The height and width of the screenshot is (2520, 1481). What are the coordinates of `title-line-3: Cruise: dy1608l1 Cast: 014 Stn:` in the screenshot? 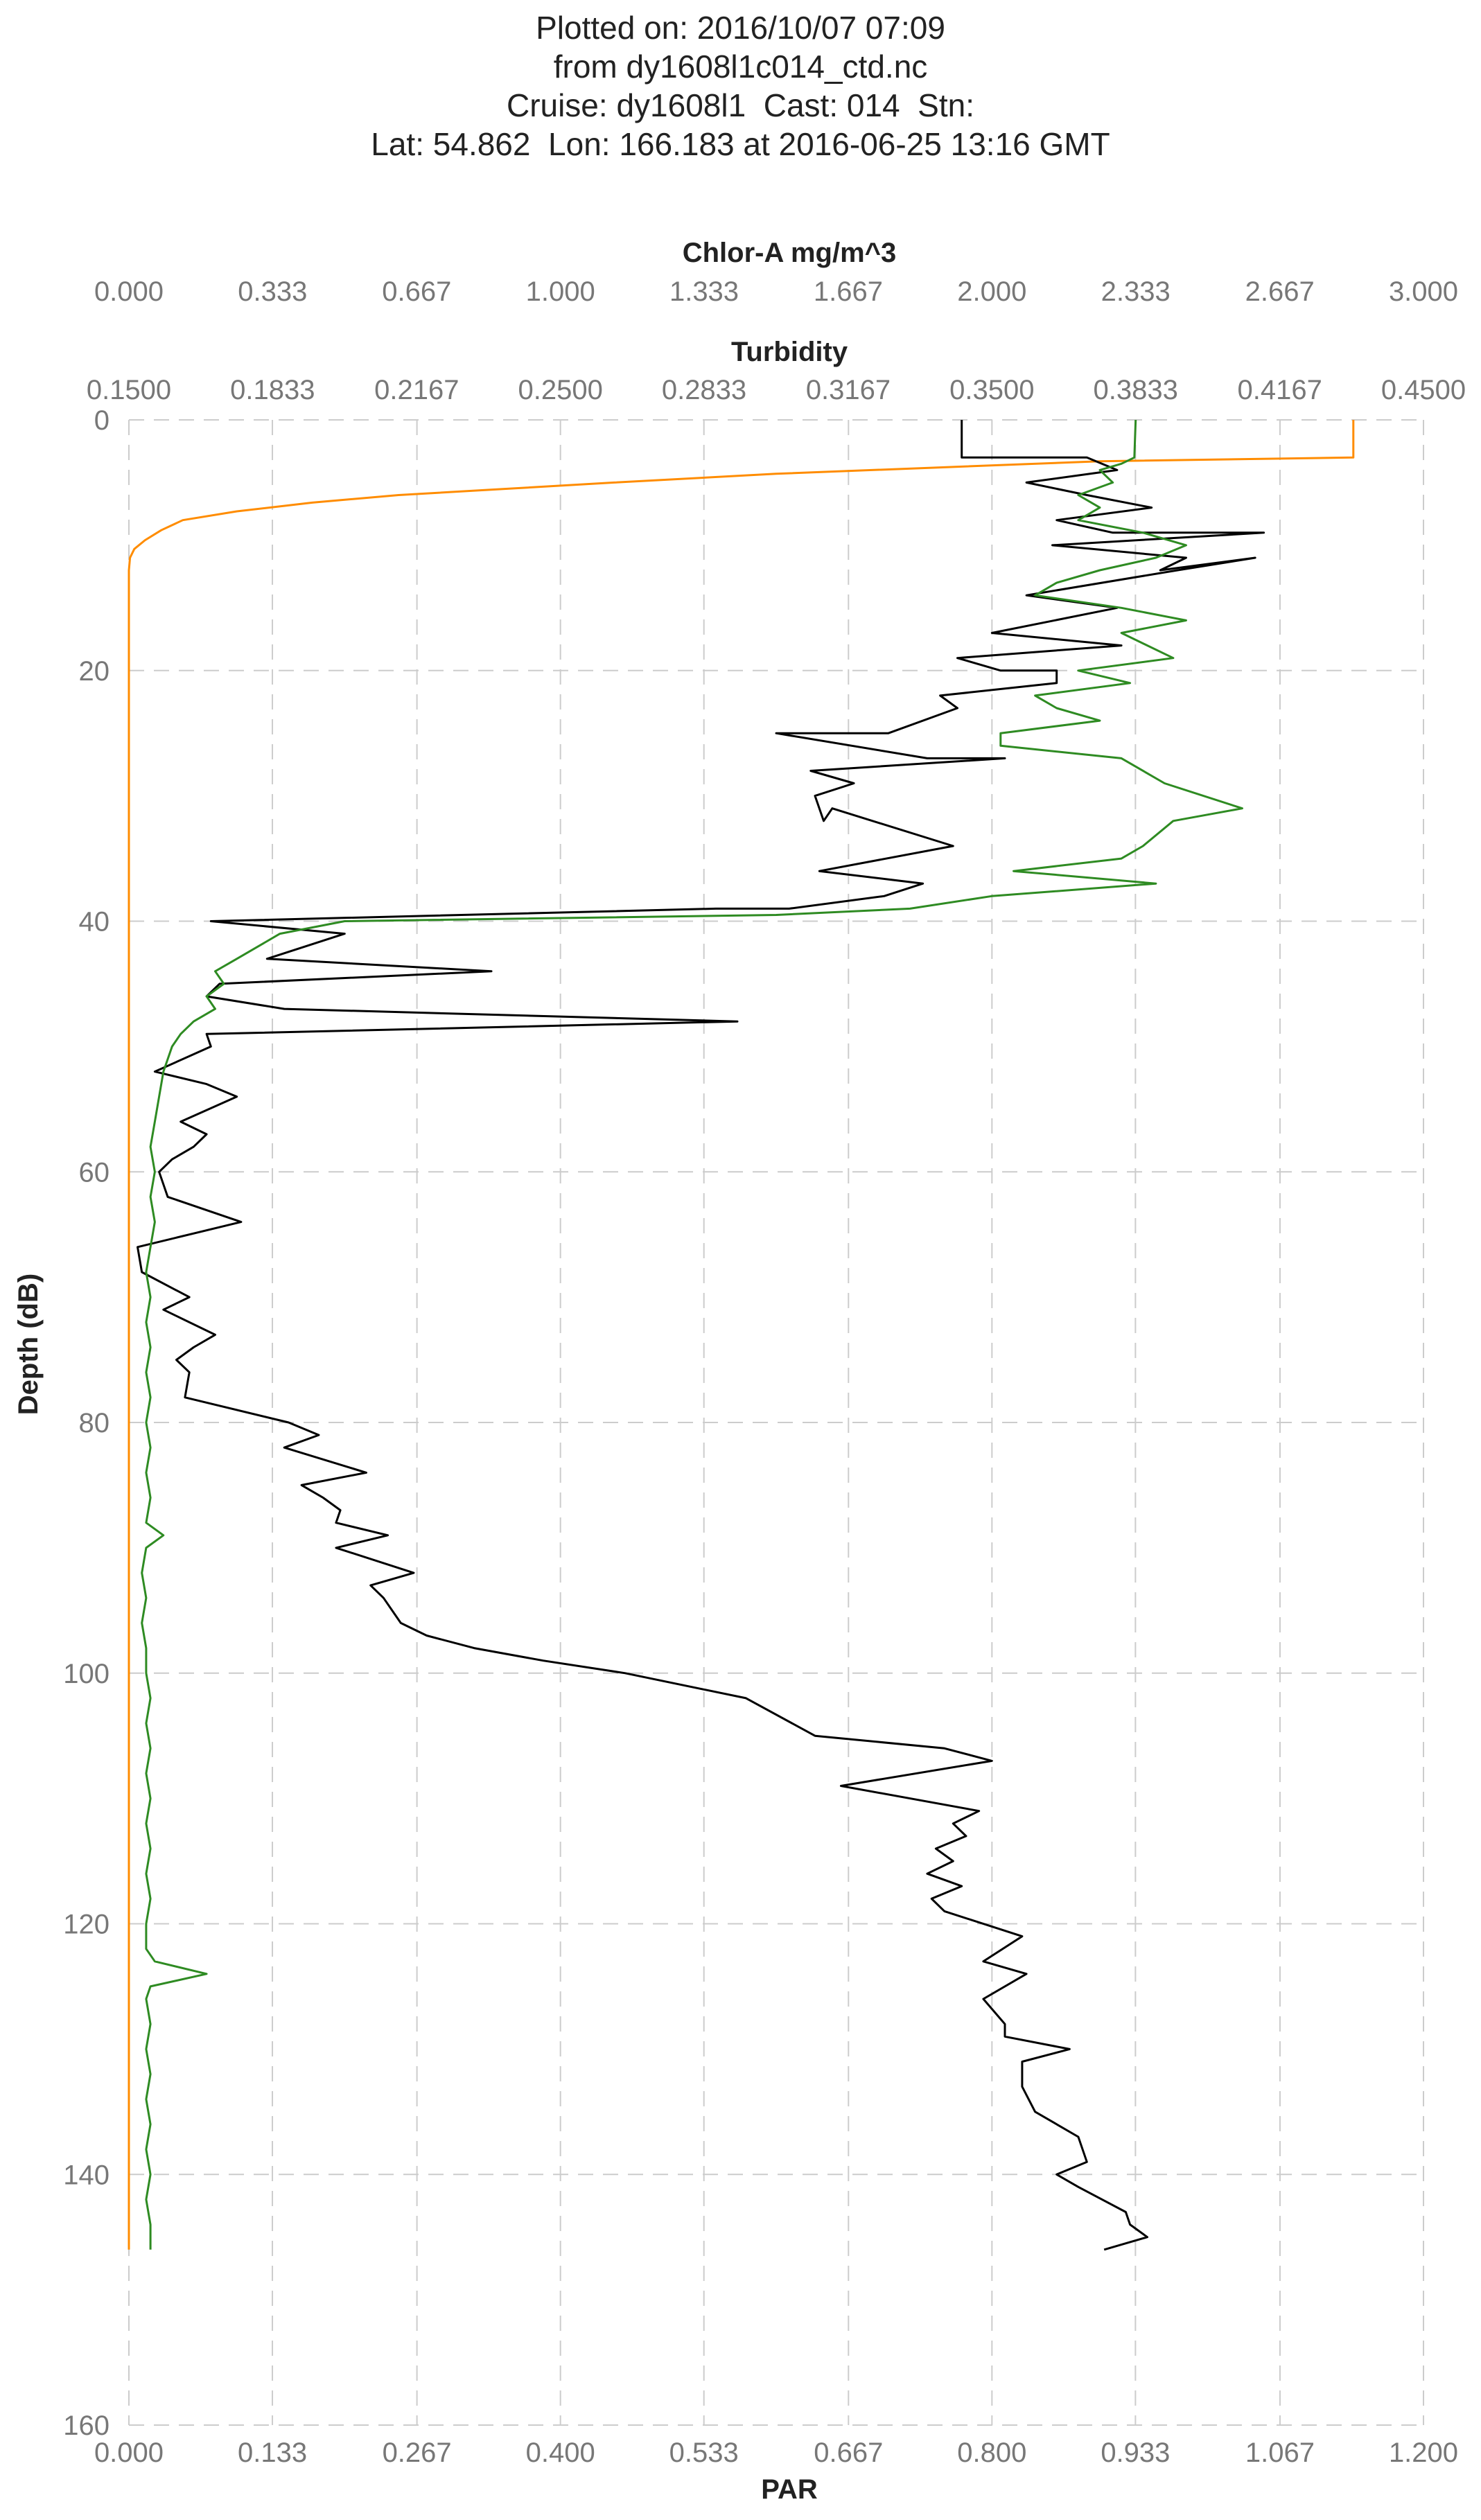 It's located at (740, 105).